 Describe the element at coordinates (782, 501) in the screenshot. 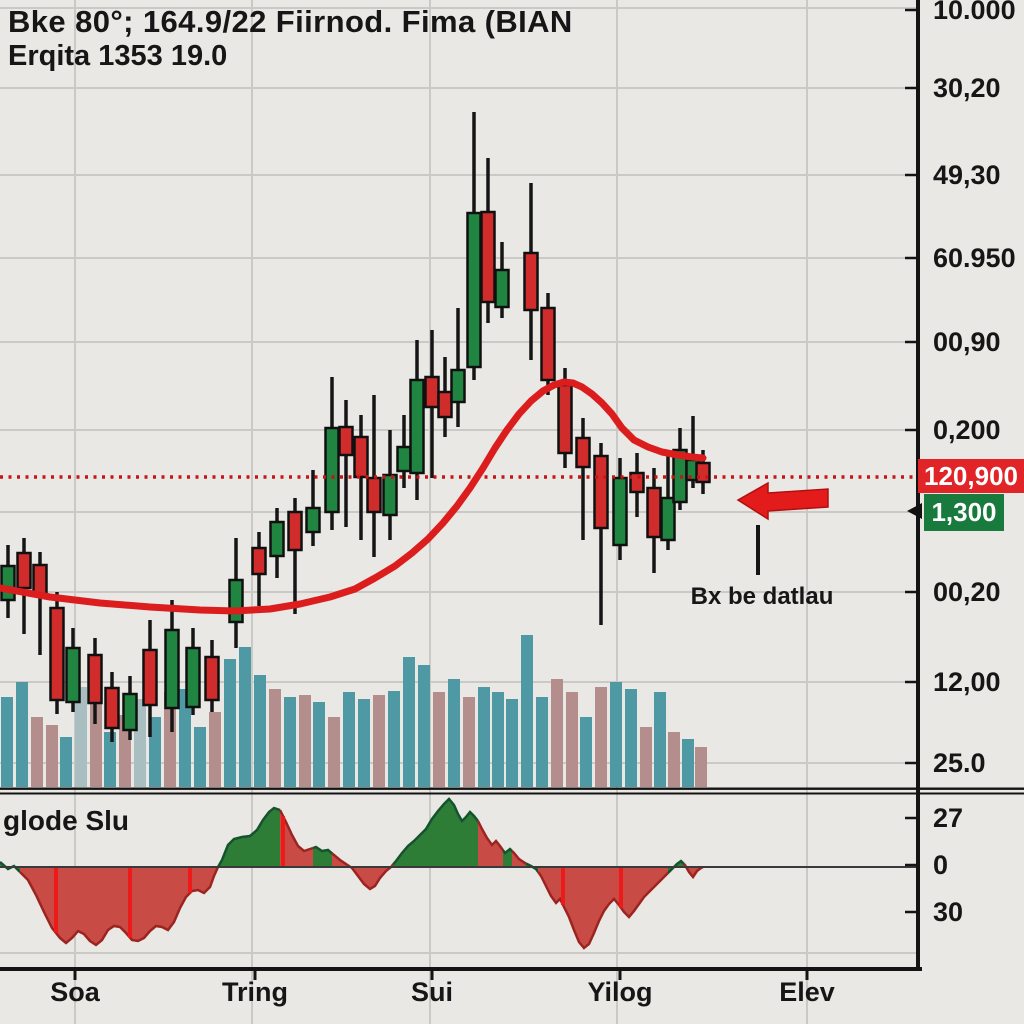

I see `left-arrow-annotation` at that location.